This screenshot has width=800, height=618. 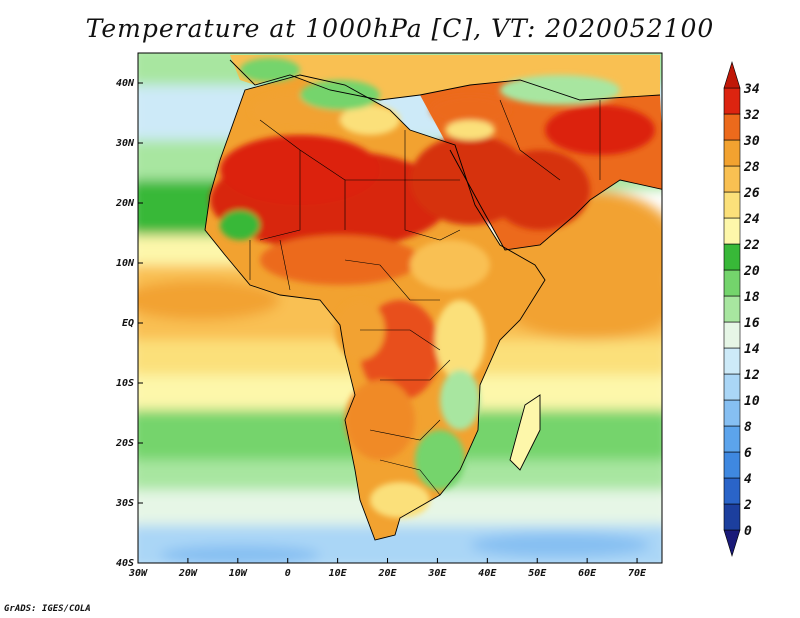 I want to click on x-tick-label: 20W, so click(x=188, y=573).